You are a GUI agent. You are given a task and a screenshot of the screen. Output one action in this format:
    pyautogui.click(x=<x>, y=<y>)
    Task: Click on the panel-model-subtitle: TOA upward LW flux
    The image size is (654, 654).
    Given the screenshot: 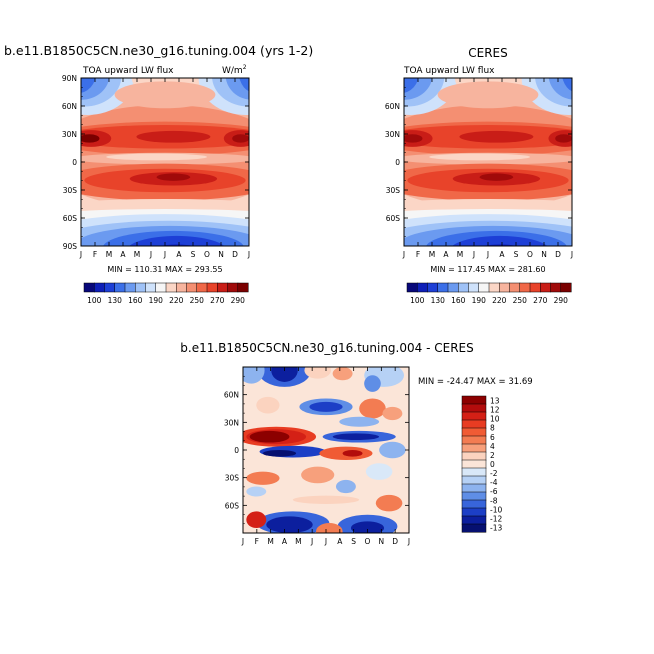 What is the action you would take?
    pyautogui.click(x=128, y=71)
    